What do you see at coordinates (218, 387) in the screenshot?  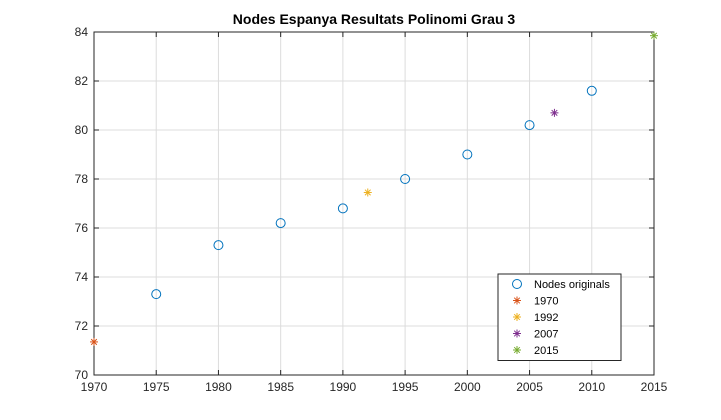 I see `x-tick-label: 1980` at bounding box center [218, 387].